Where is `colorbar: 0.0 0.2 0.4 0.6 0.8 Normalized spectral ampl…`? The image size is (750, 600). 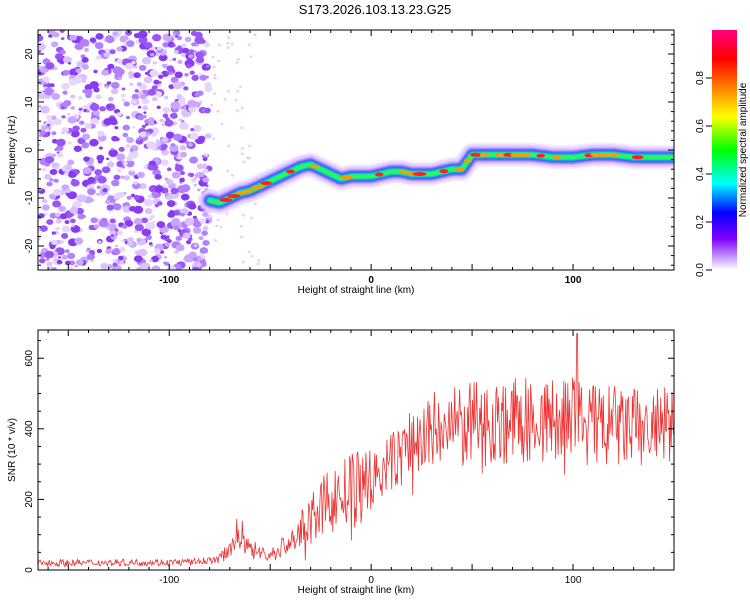 colorbar: 0.0 0.2 0.4 0.6 0.8 Normalized spectral ampl… is located at coordinates (722, 153).